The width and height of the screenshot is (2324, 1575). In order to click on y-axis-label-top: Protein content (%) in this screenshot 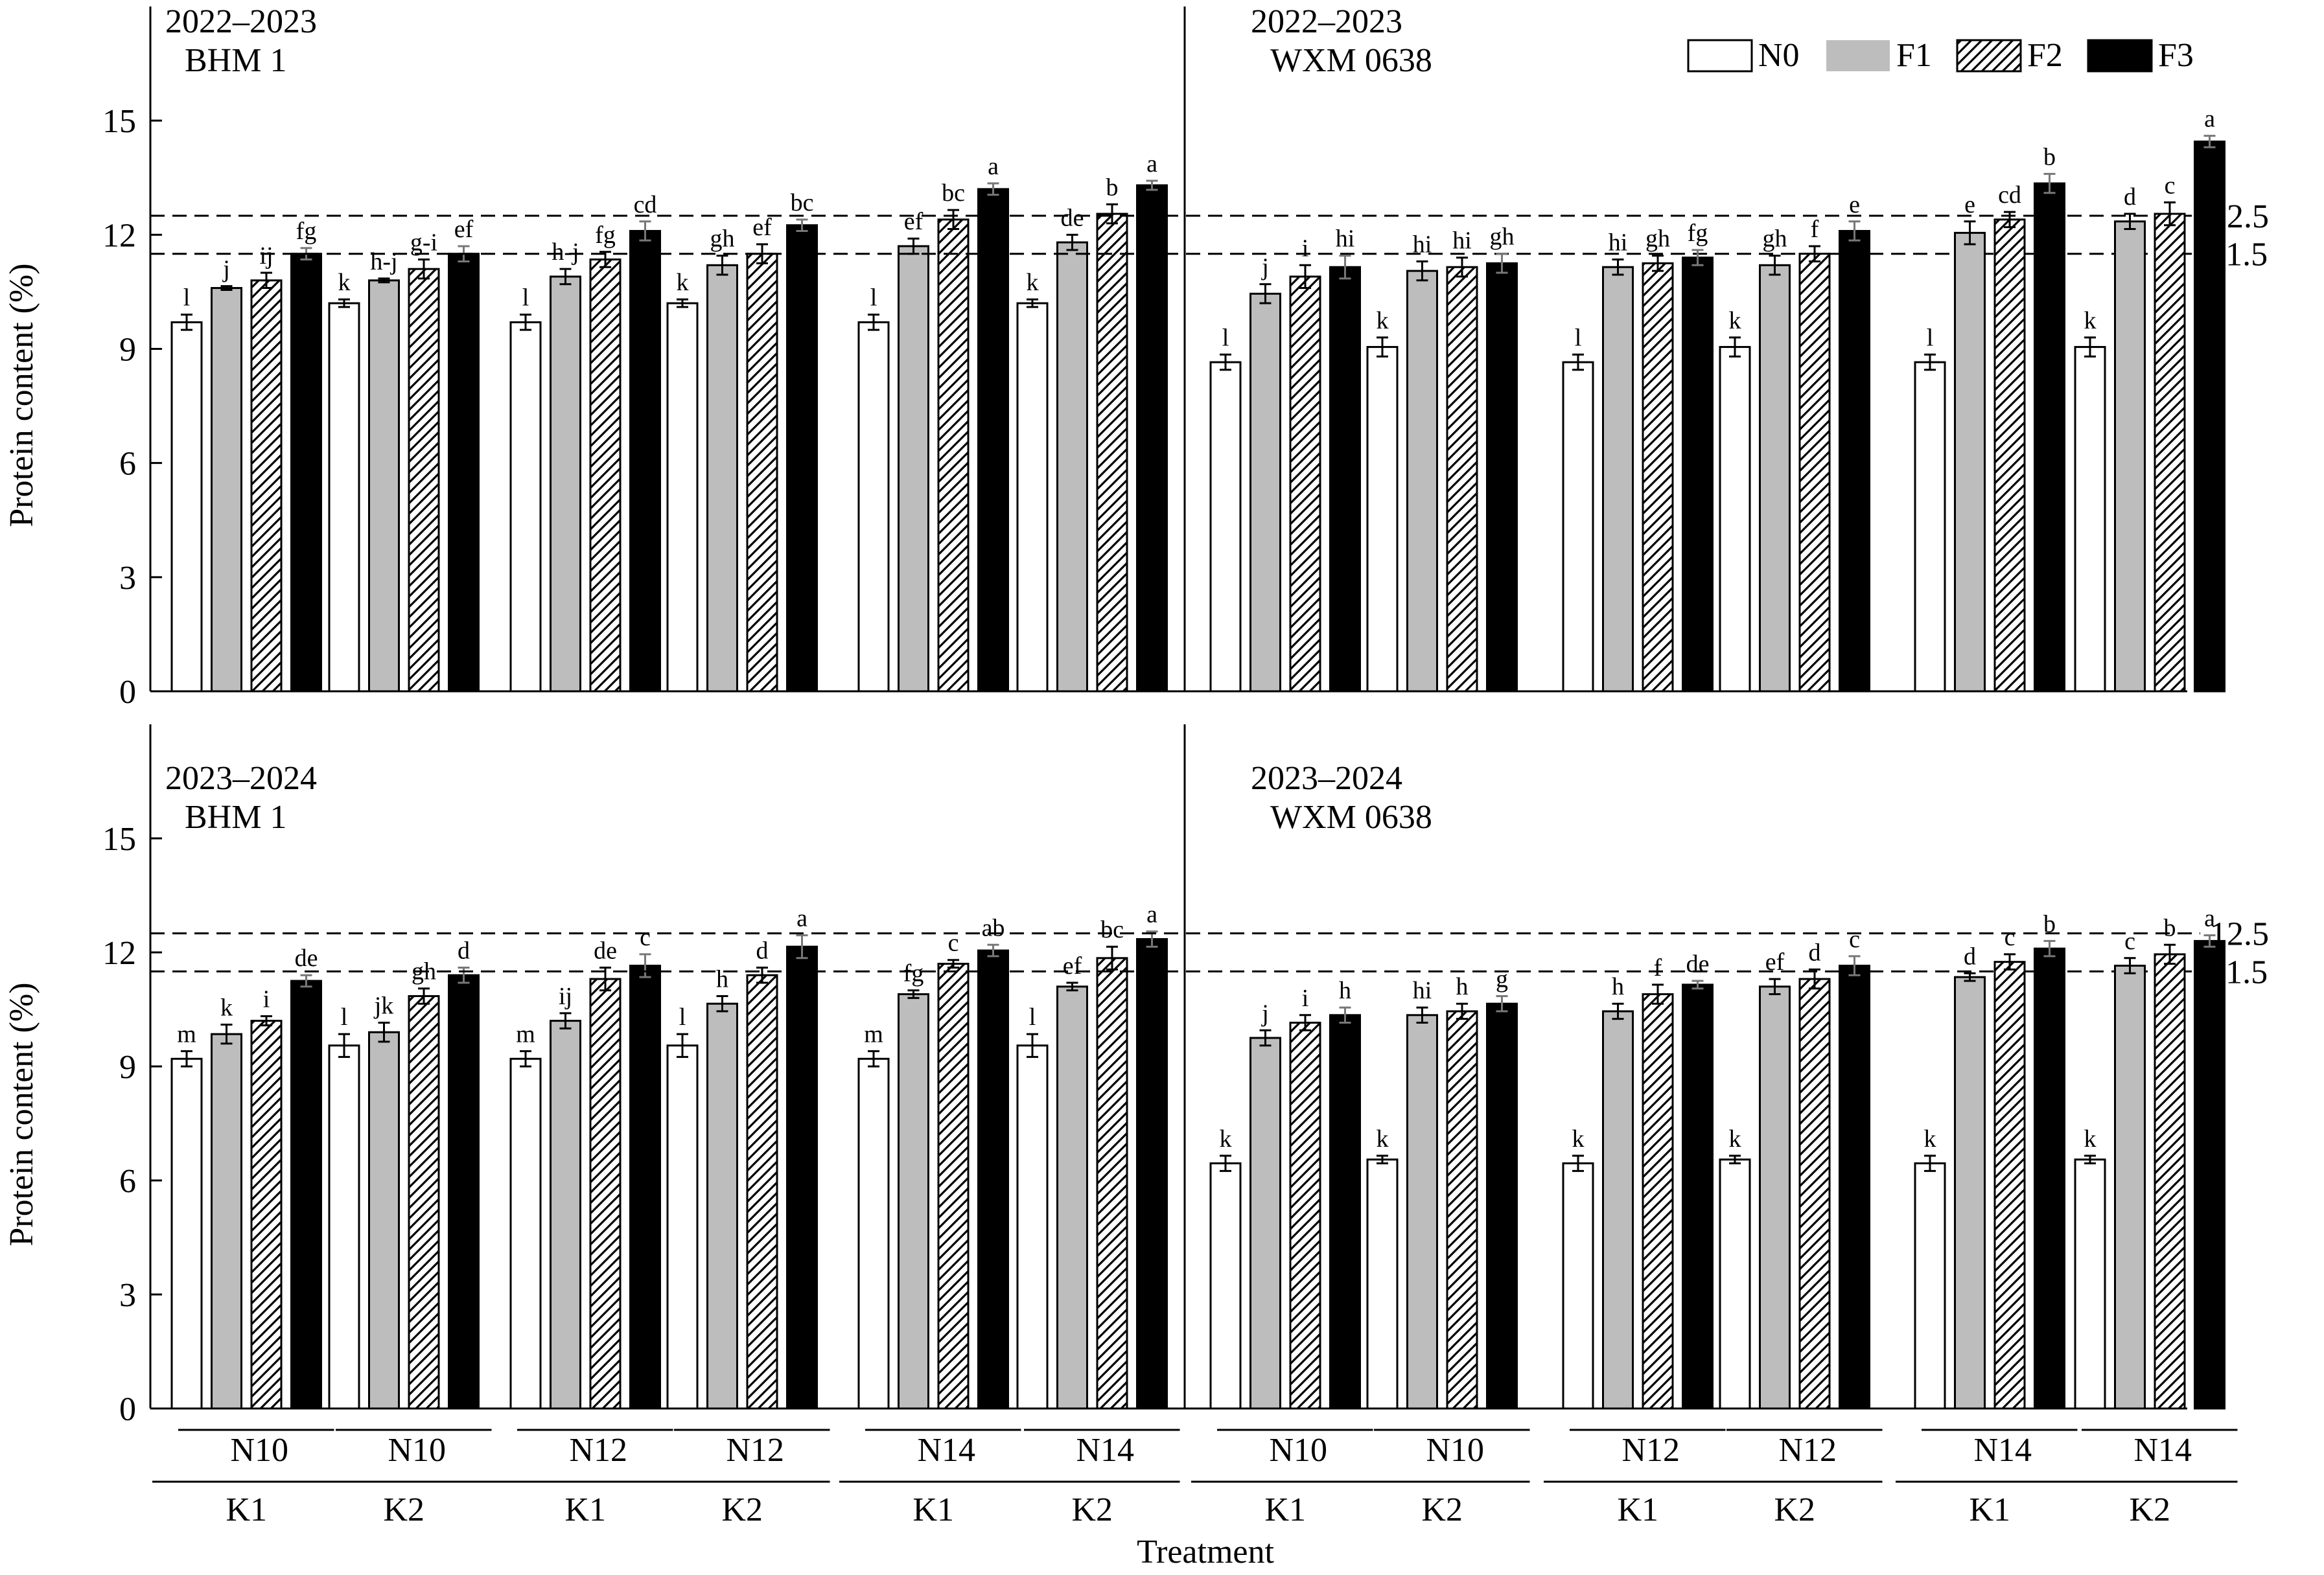, I will do `click(21, 395)`.